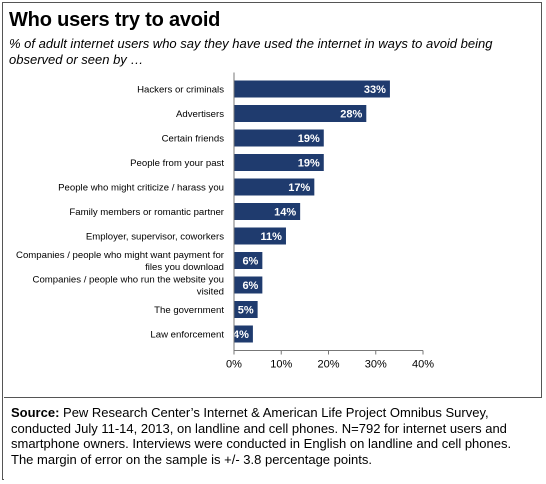 Image resolution: width=546 pixels, height=484 pixels. What do you see at coordinates (309, 164) in the screenshot?
I see `value-label-3: 19%` at bounding box center [309, 164].